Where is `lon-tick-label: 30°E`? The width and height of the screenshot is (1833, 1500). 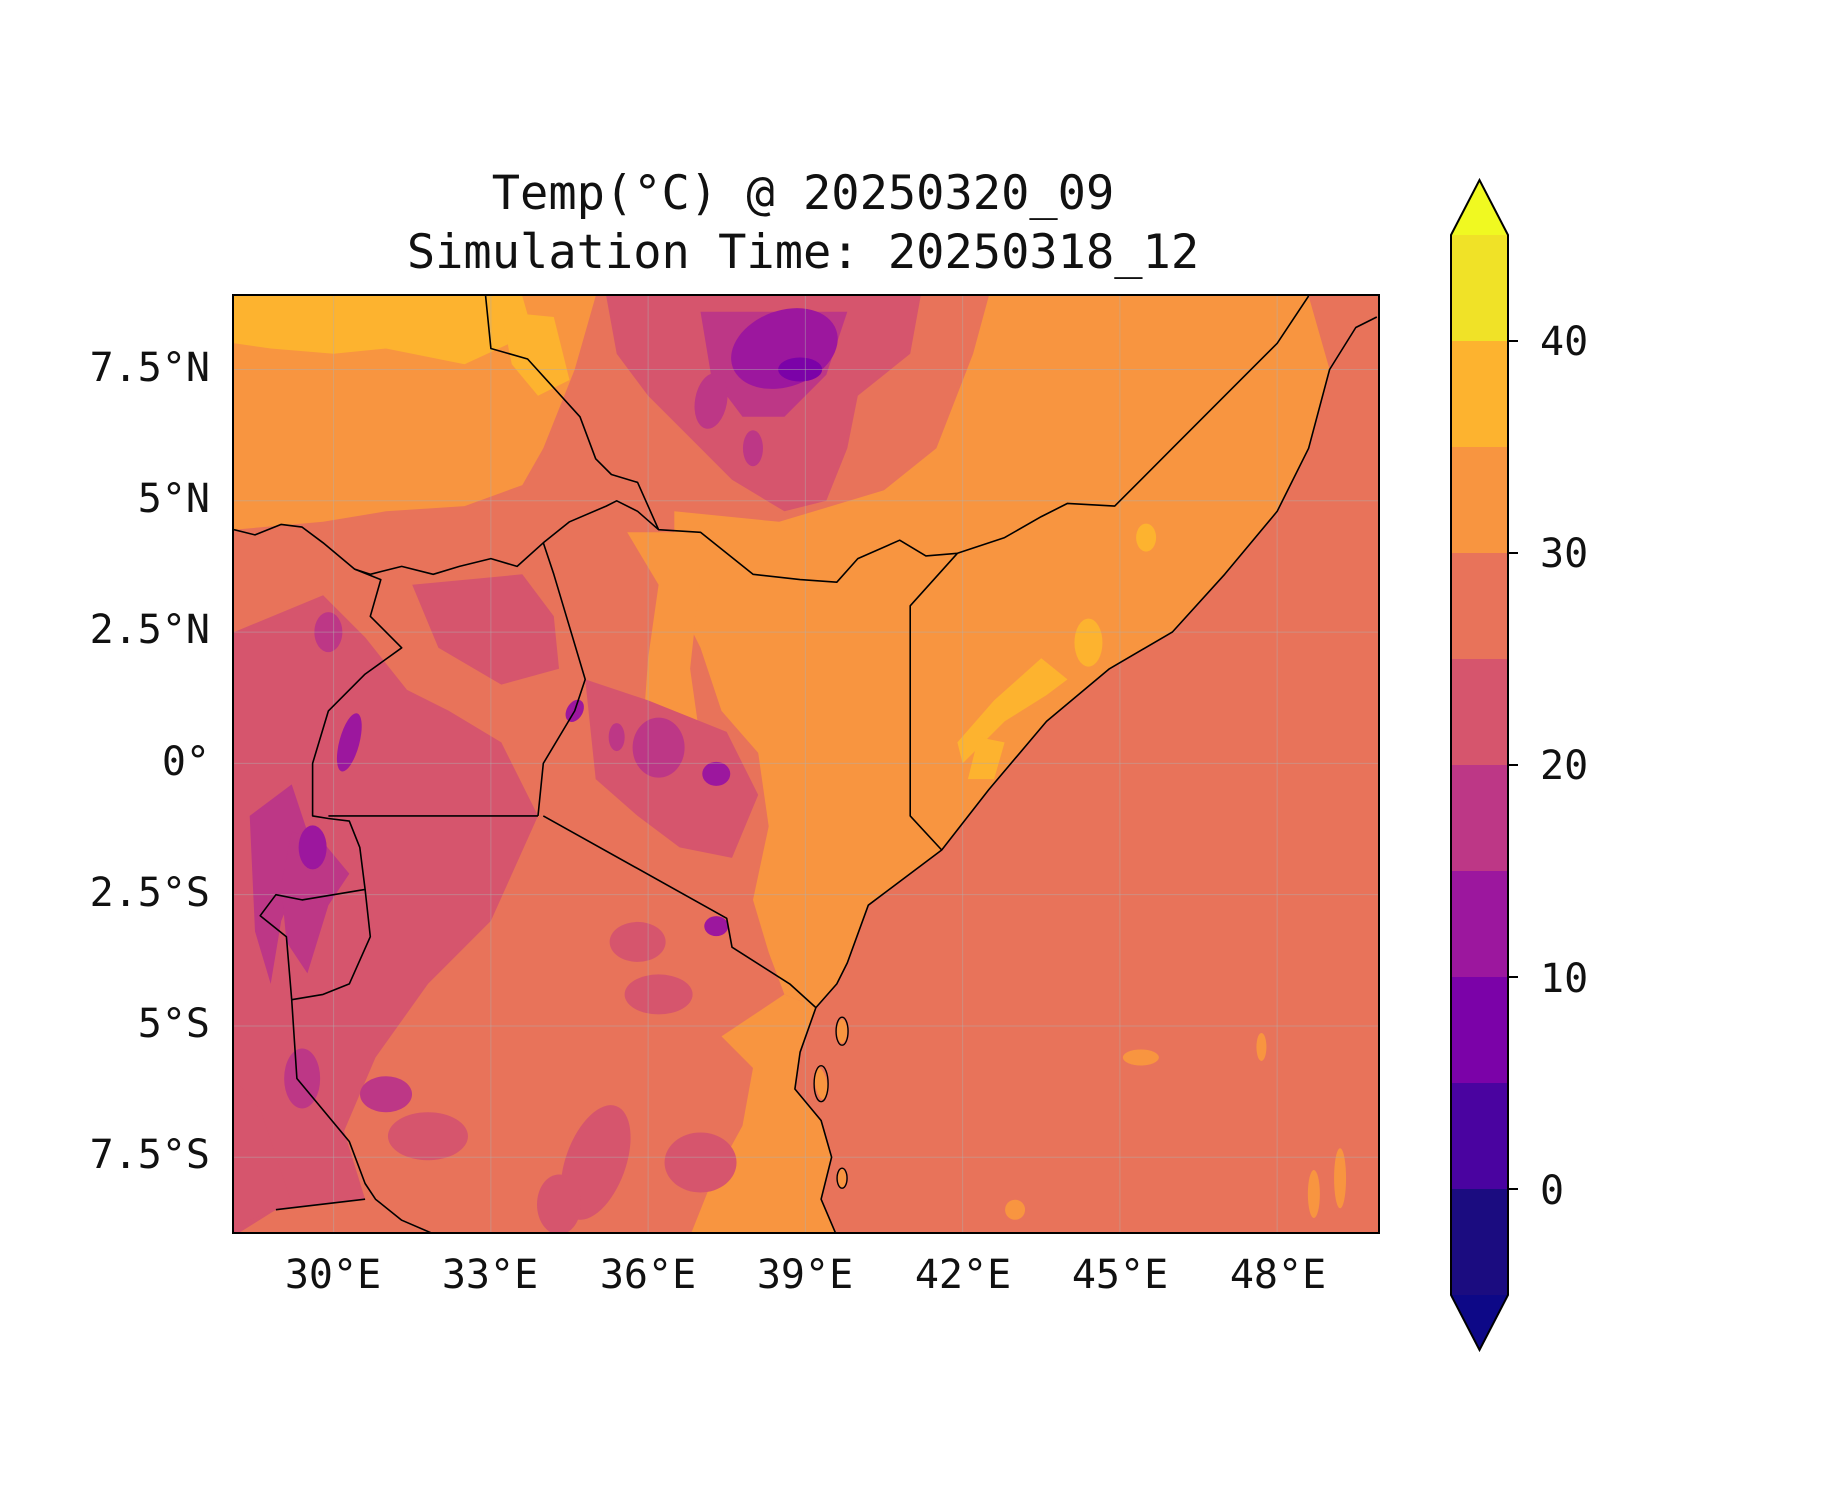 lon-tick-label: 30°E is located at coordinates (333, 1275).